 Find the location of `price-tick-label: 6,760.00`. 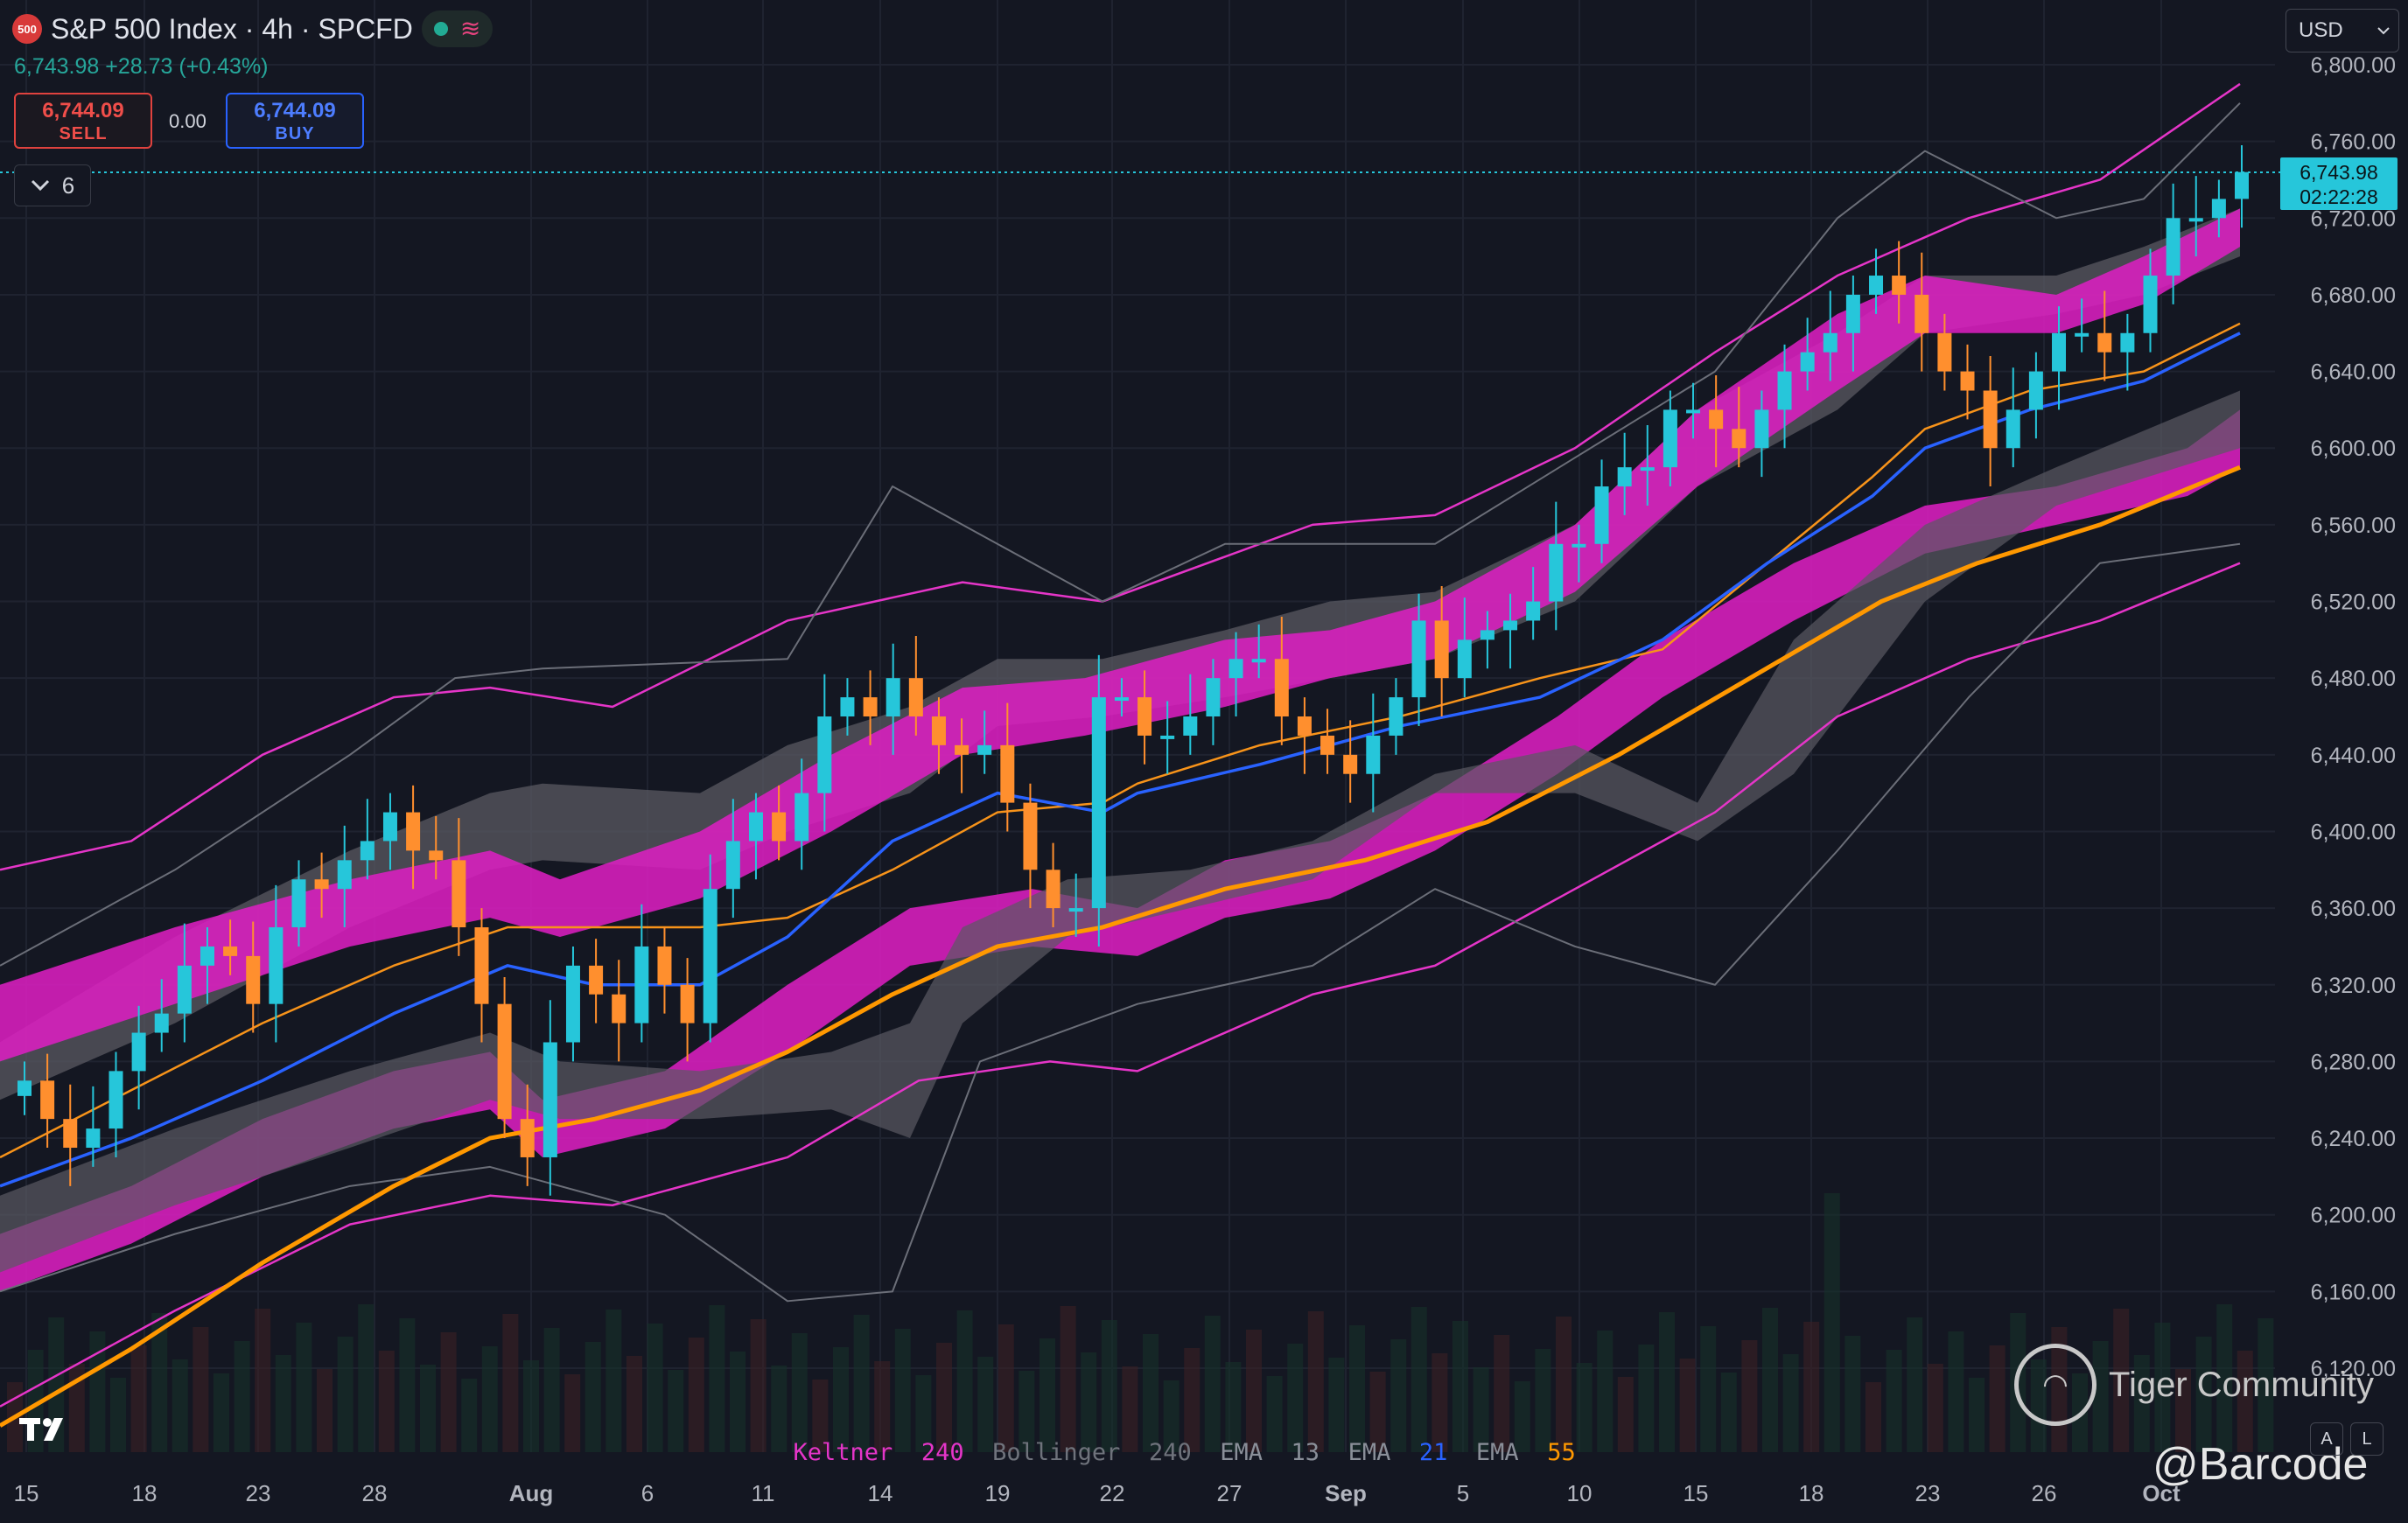

price-tick-label: 6,760.00 is located at coordinates (2353, 142).